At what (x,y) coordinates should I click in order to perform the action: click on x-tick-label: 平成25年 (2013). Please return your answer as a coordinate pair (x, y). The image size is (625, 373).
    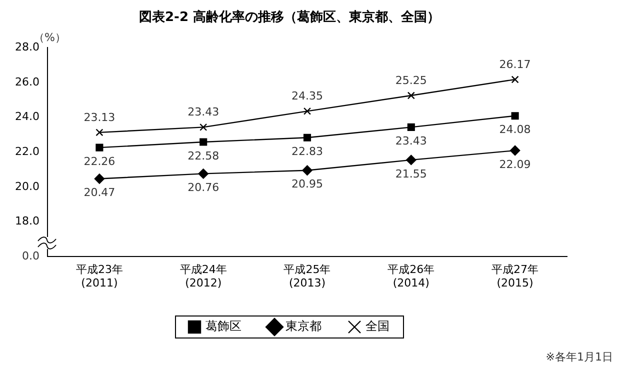
    Looking at the image, I should click on (307, 276).